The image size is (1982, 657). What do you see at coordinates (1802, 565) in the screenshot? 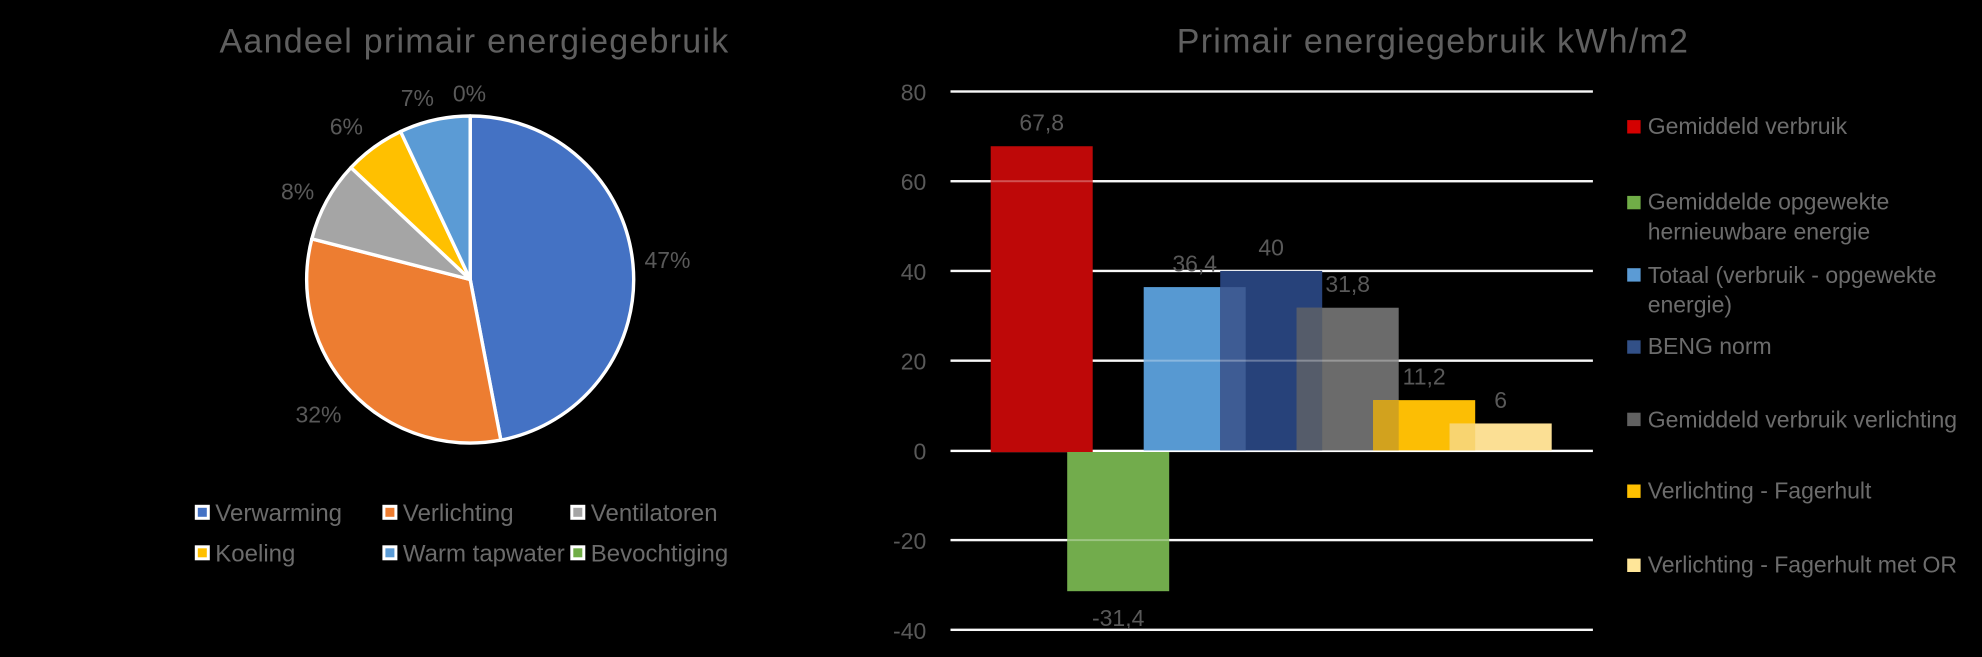
I see `svg-text: Verlichting - Fagerhult met OR` at bounding box center [1802, 565].